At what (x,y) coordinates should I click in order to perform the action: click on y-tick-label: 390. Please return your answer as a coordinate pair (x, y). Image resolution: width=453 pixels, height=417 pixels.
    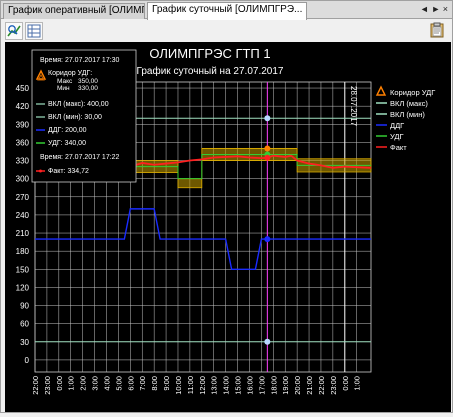
    Looking at the image, I should click on (23, 124).